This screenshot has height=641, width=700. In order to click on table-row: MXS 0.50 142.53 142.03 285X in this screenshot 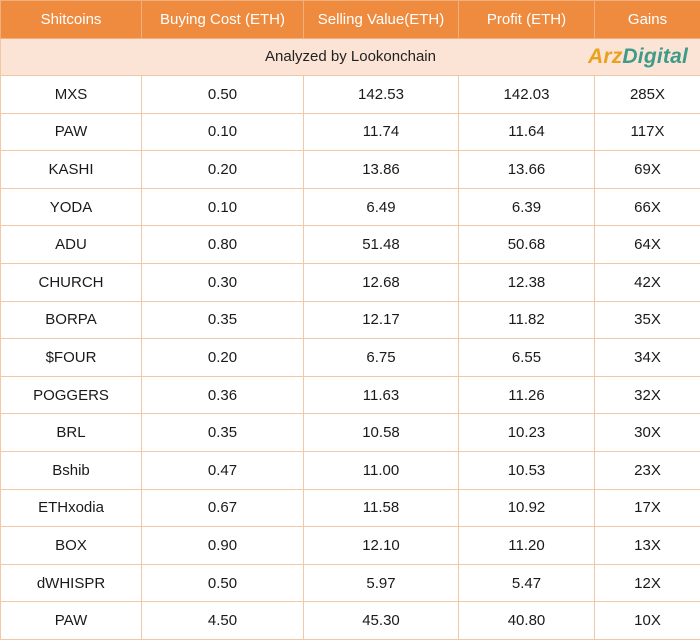, I will do `click(350, 94)`.